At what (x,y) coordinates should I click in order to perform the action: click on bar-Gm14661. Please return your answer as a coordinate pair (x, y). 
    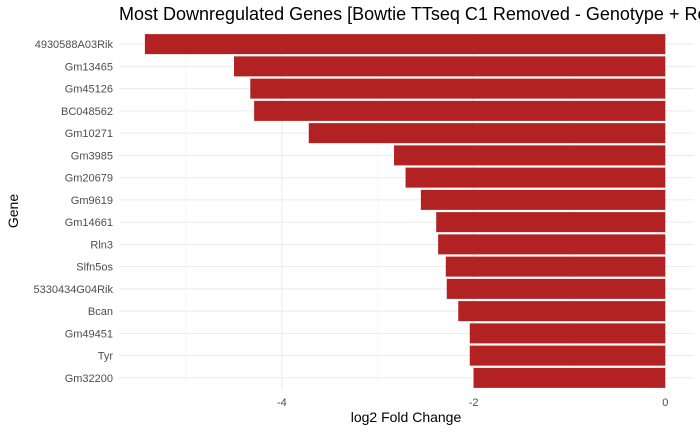
    Looking at the image, I should click on (551, 222).